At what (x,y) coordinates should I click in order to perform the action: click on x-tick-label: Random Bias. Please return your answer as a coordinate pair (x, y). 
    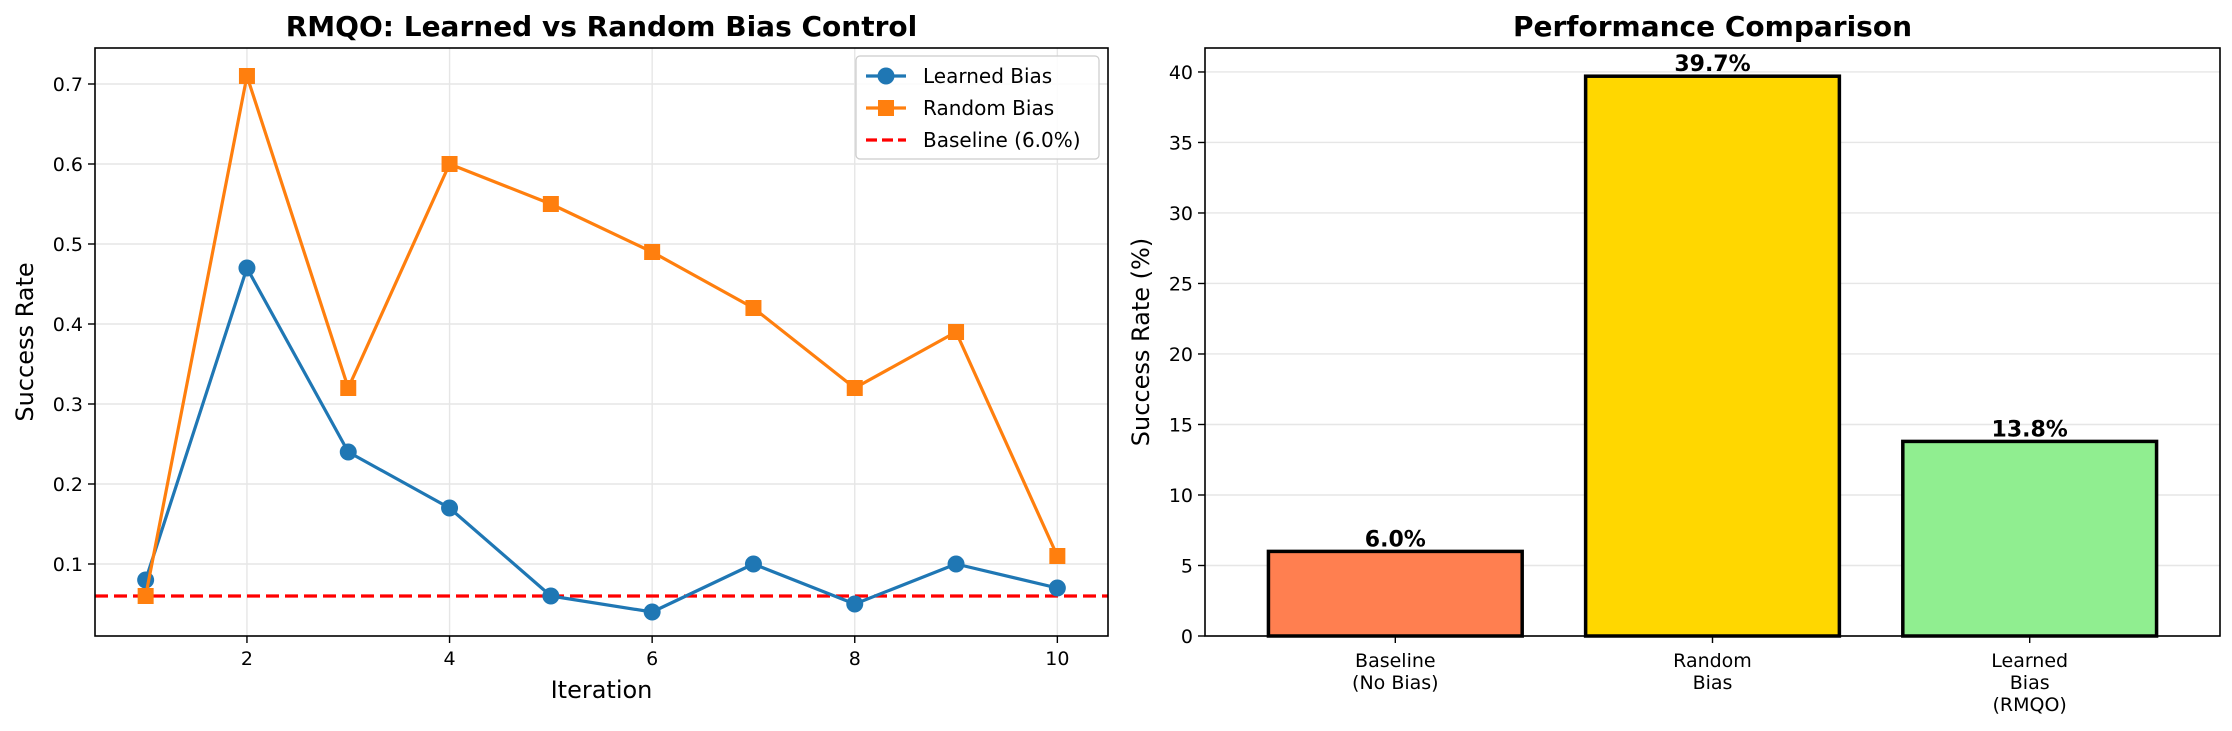
    Looking at the image, I should click on (1712, 672).